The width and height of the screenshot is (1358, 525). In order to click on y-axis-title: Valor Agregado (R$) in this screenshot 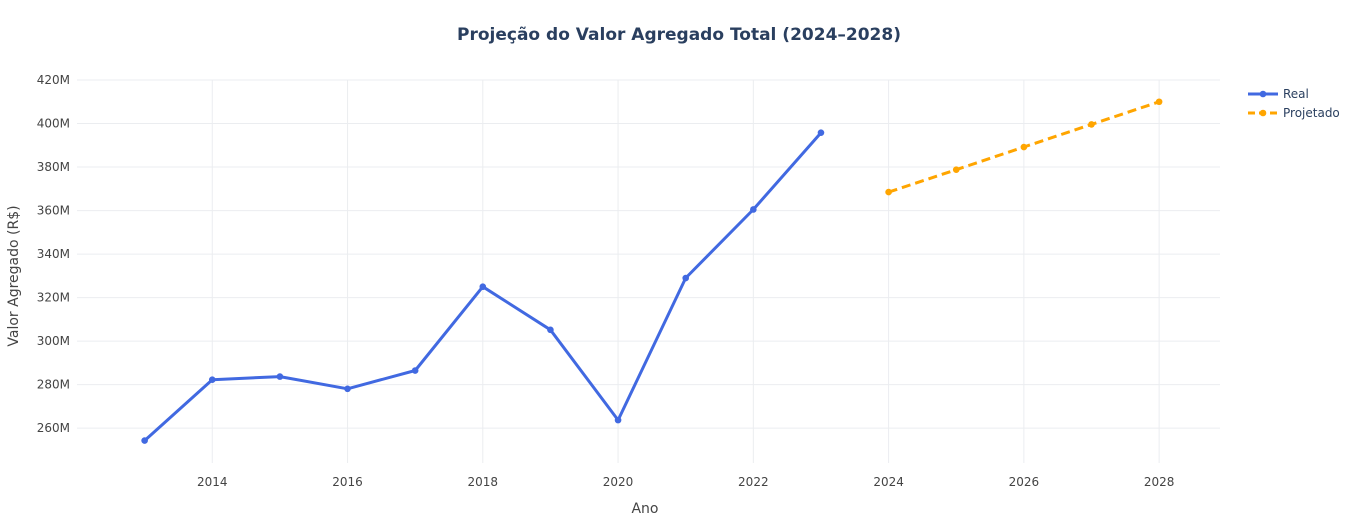, I will do `click(14, 275)`.